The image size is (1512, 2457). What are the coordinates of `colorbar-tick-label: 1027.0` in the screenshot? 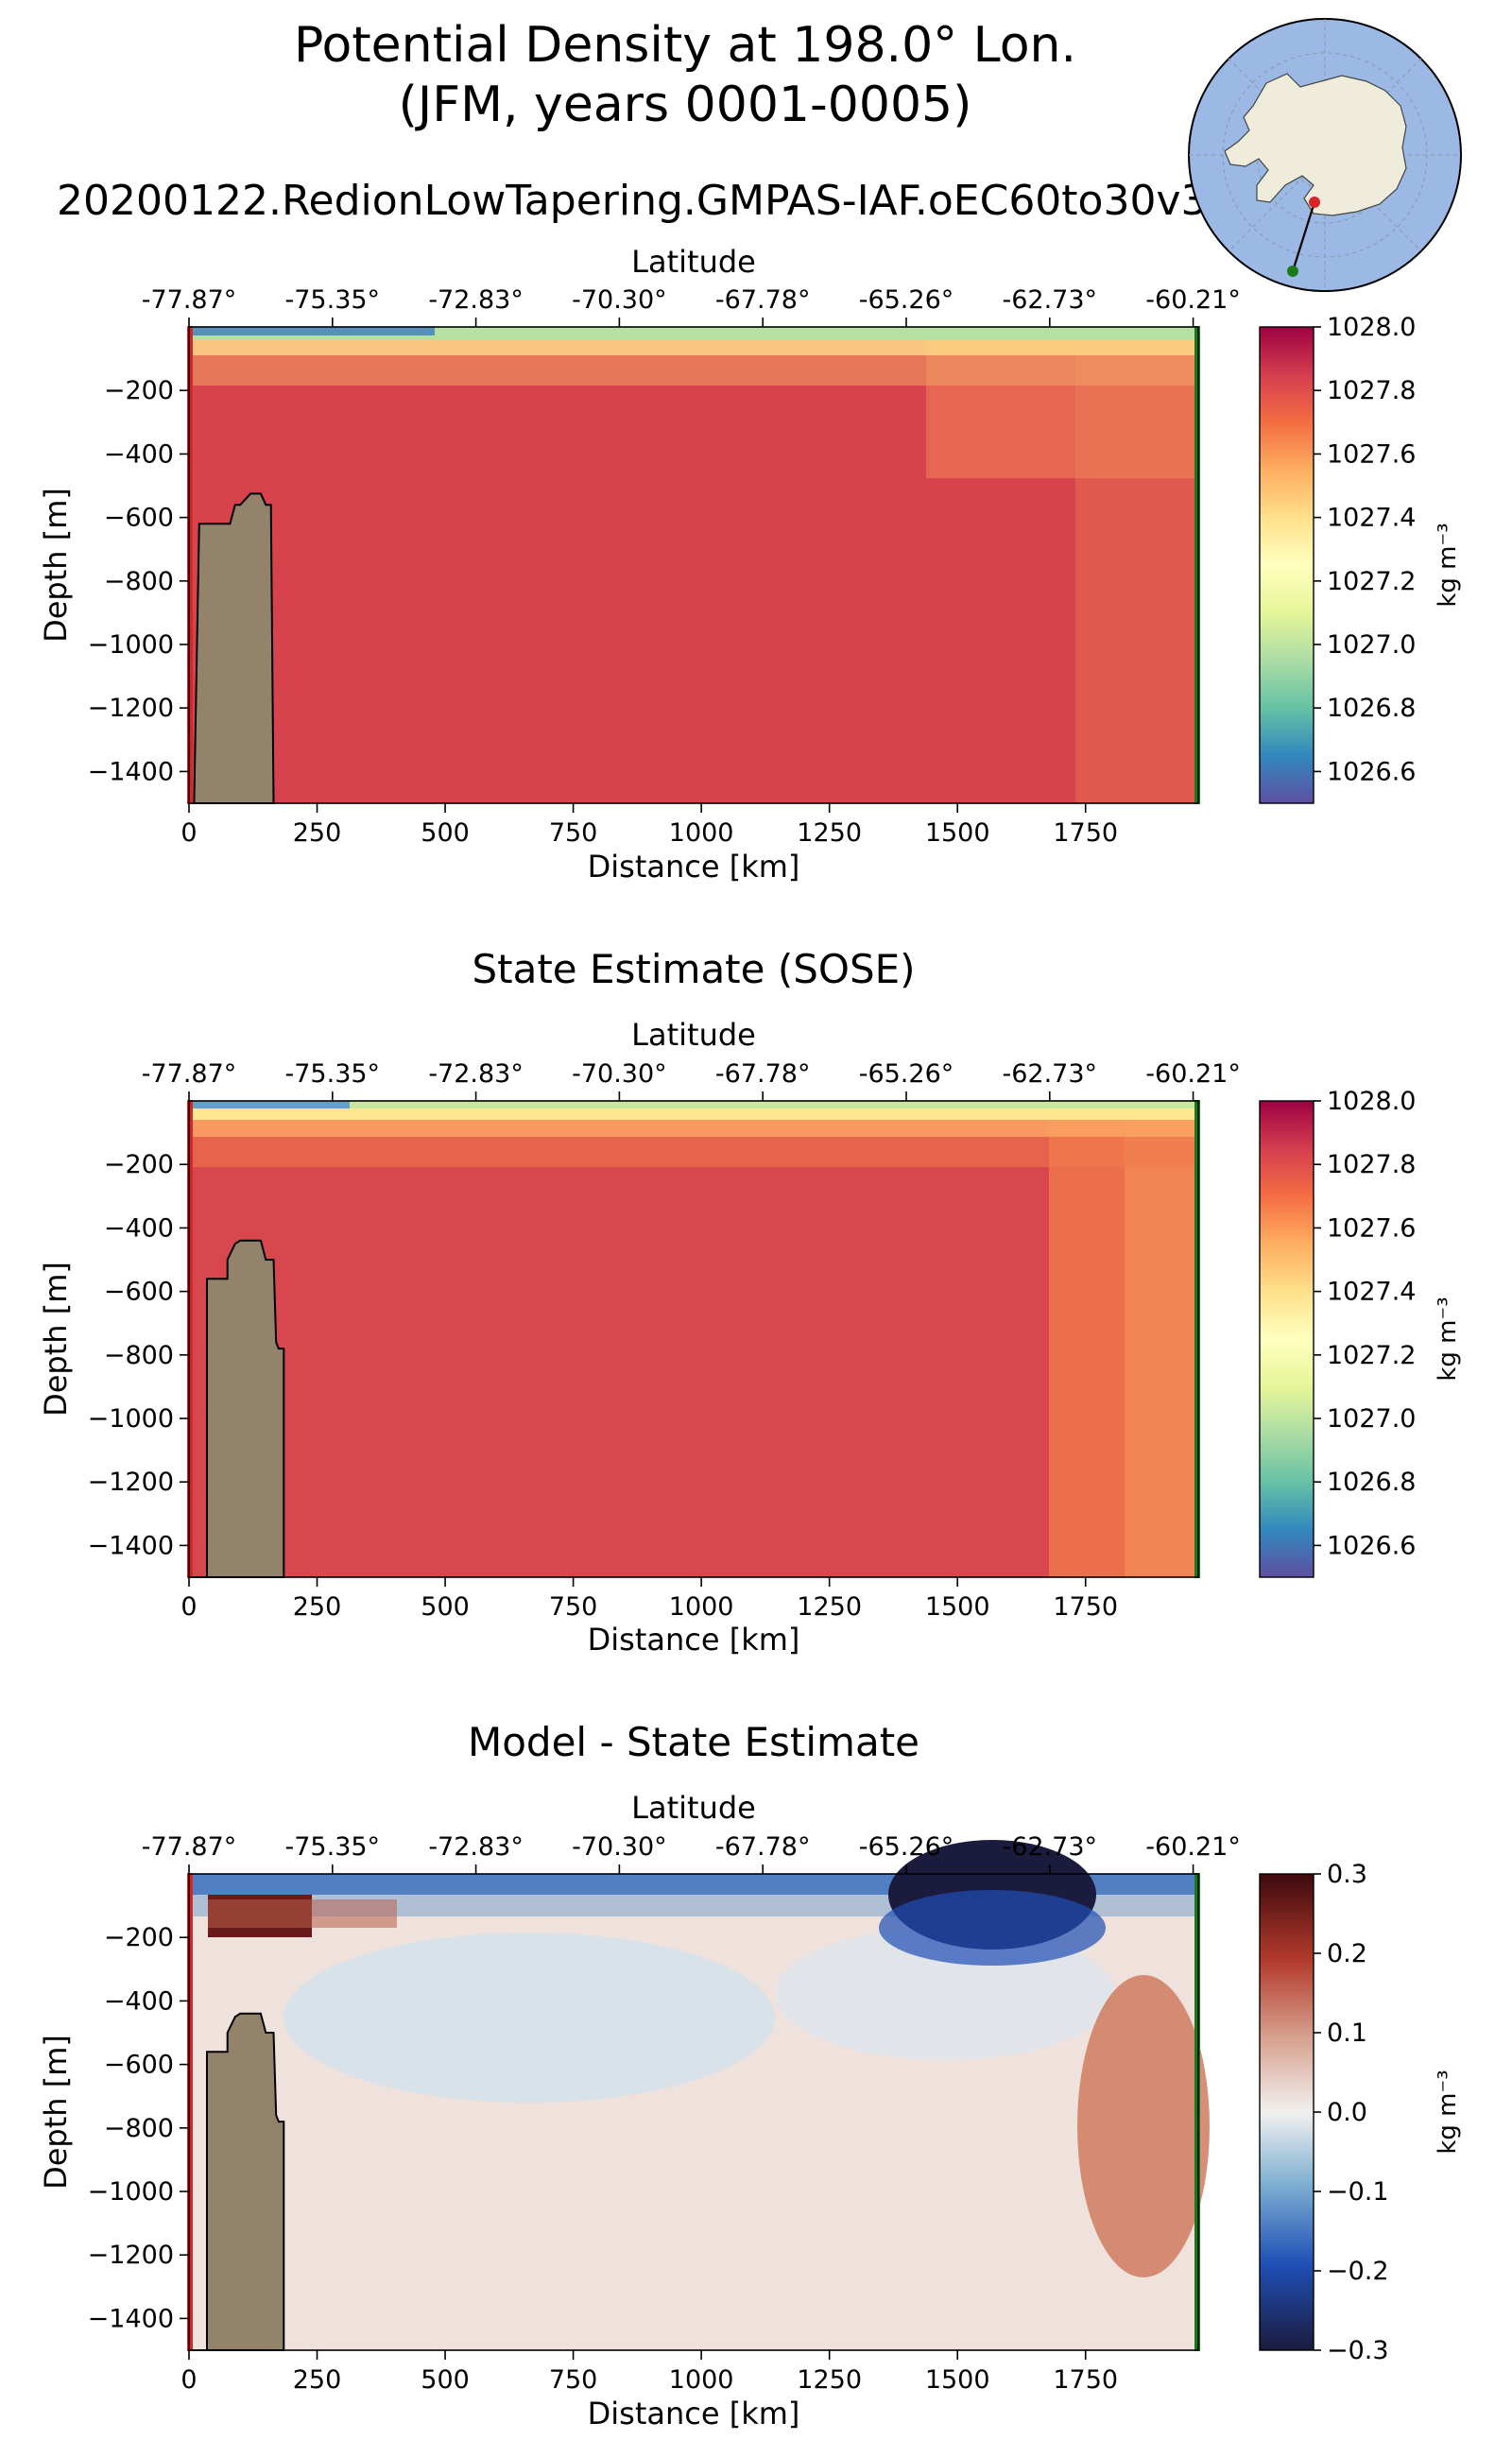 It's located at (1371, 1419).